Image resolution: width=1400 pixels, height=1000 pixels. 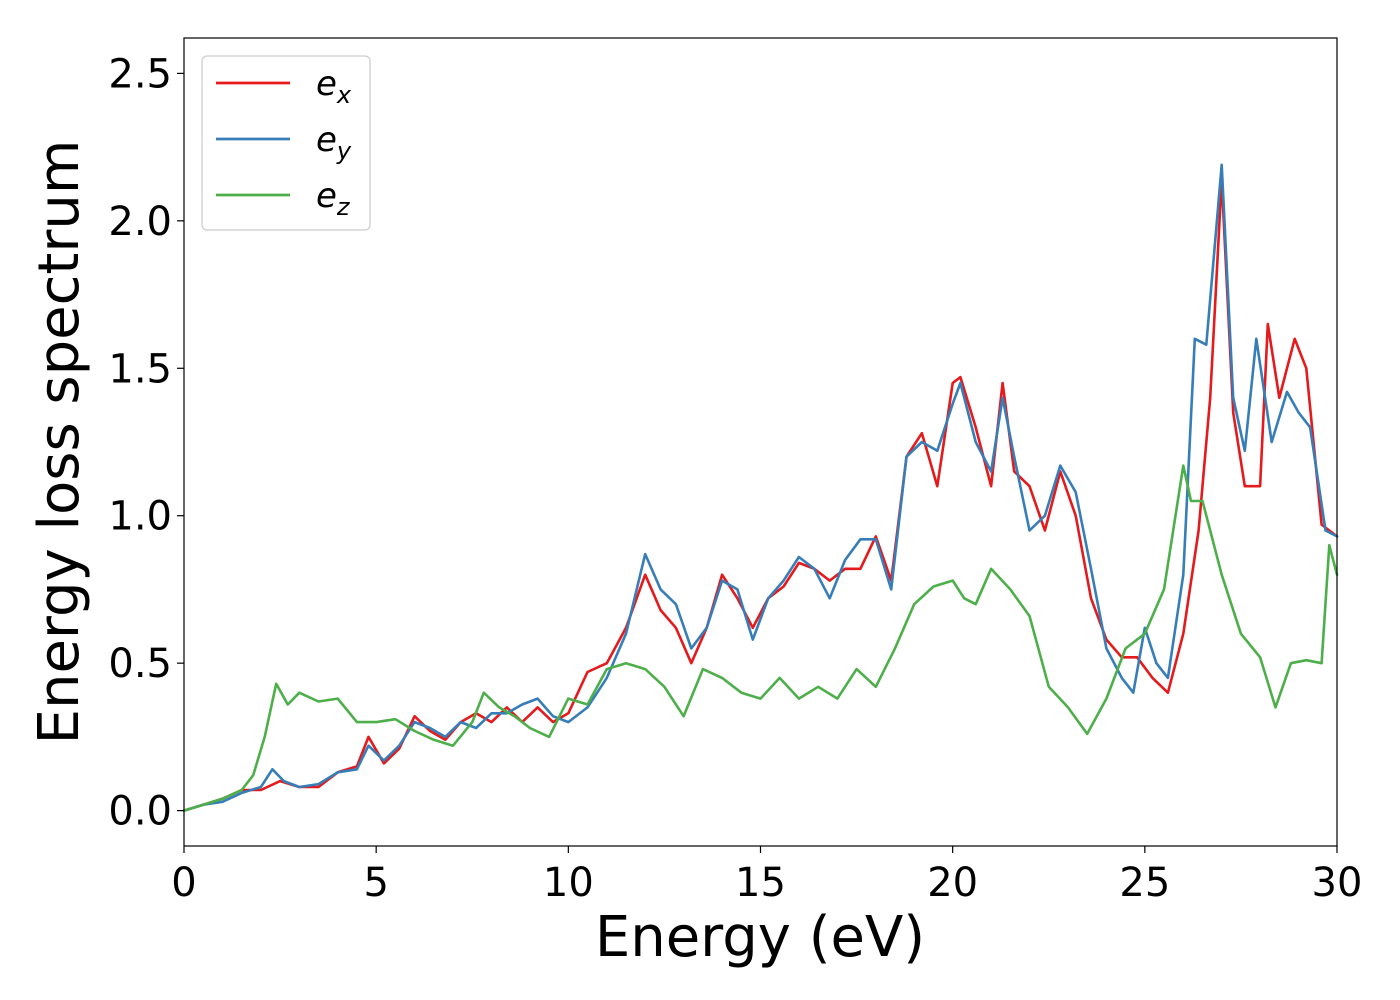 What do you see at coordinates (140, 664) in the screenshot?
I see `y-tick-label: 0.5` at bounding box center [140, 664].